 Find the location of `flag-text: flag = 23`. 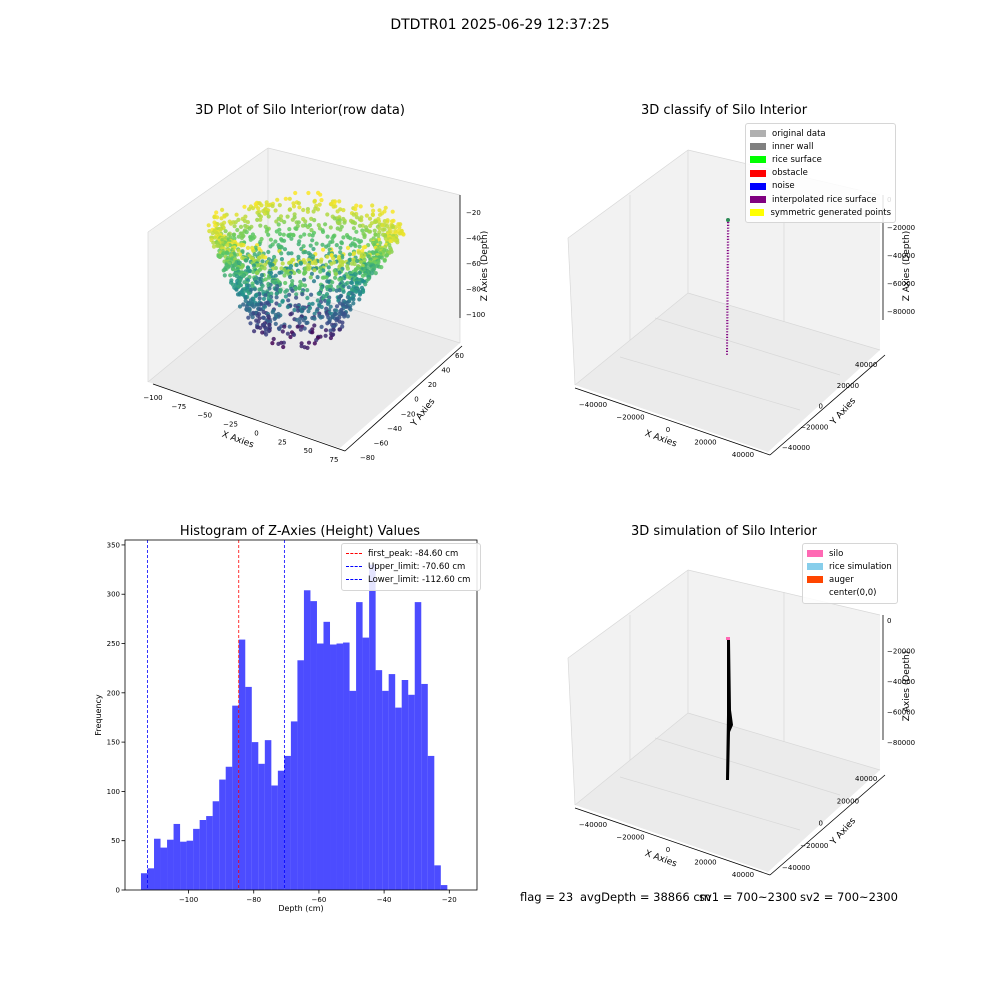

flag-text: flag = 23 is located at coordinates (547, 897).